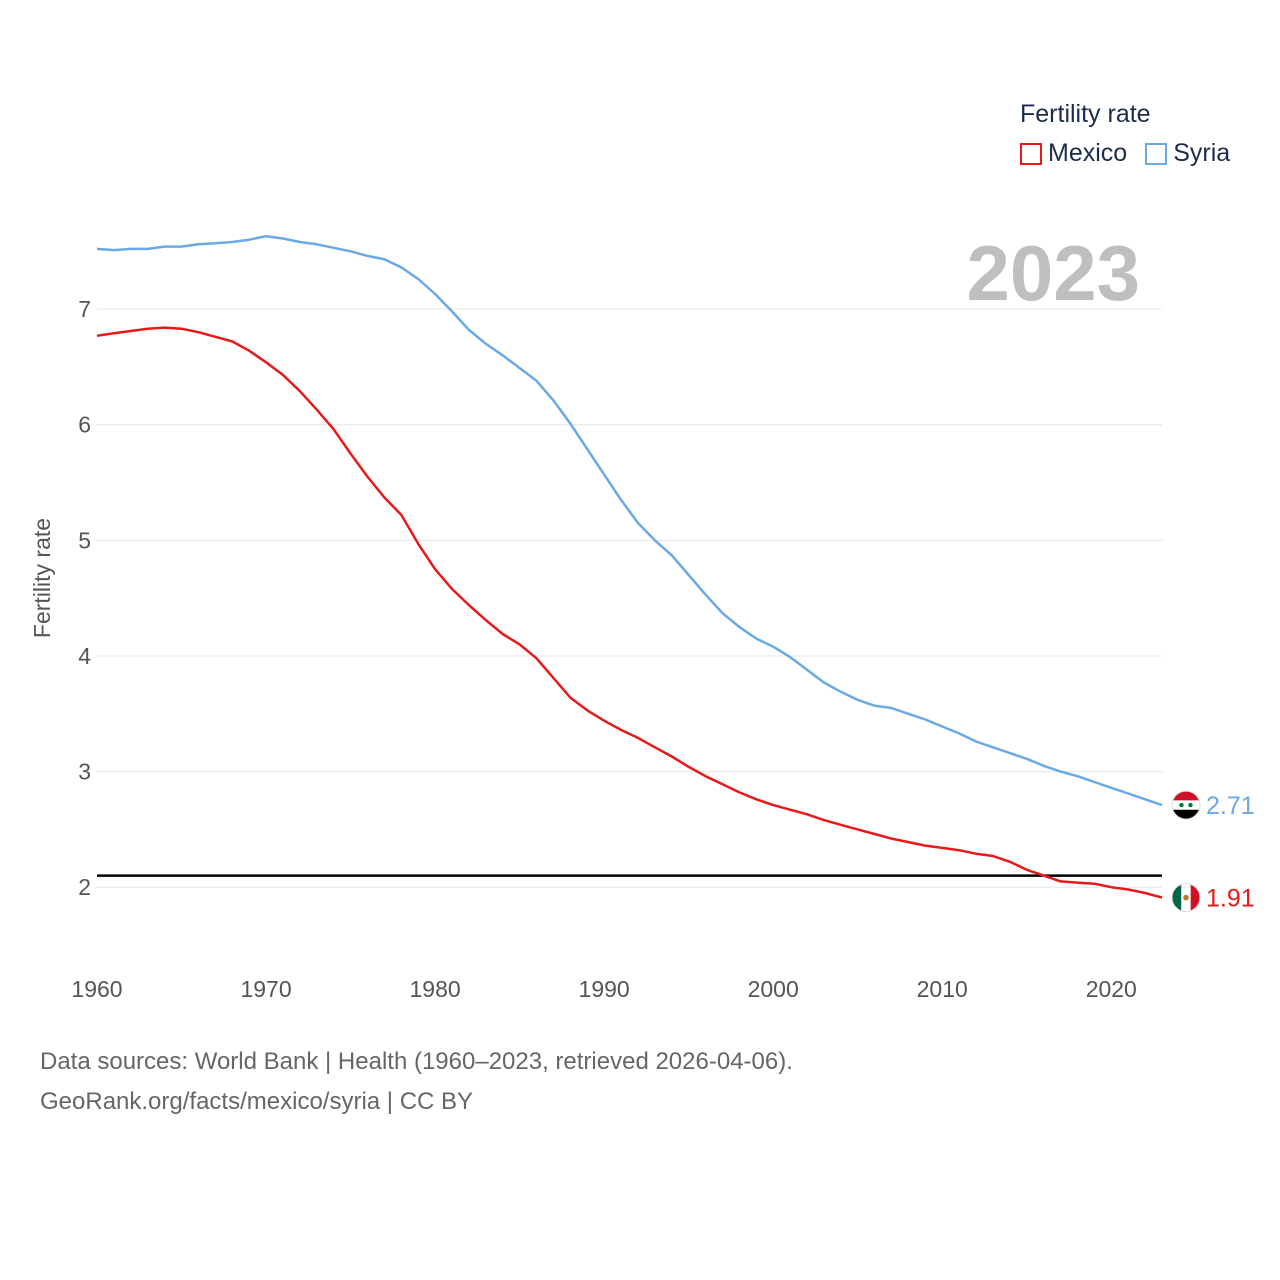 This screenshot has height=1280, width=1280. I want to click on mexico-flag-emblem, so click(1186, 897).